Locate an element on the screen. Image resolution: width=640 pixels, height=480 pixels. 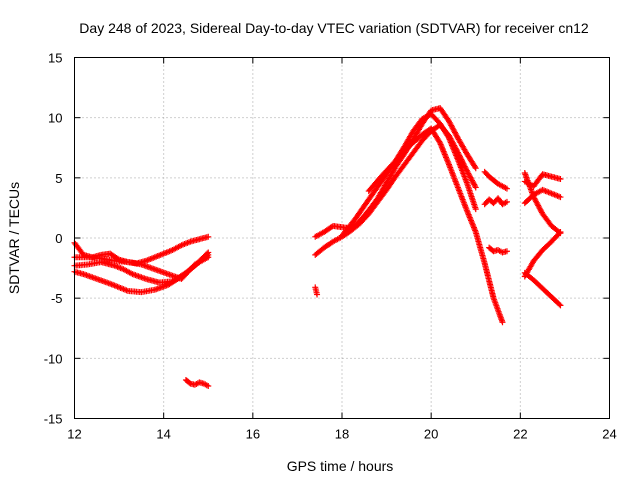
y-tick-label: 15 is located at coordinates (55, 58).